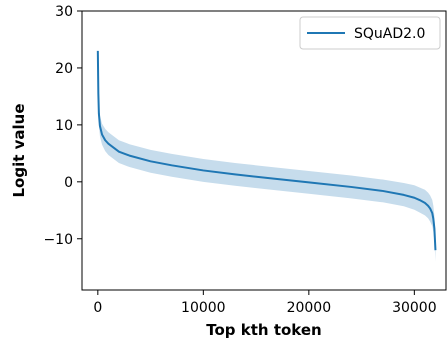  I want to click on y-tick-label: 0, so click(68, 183).